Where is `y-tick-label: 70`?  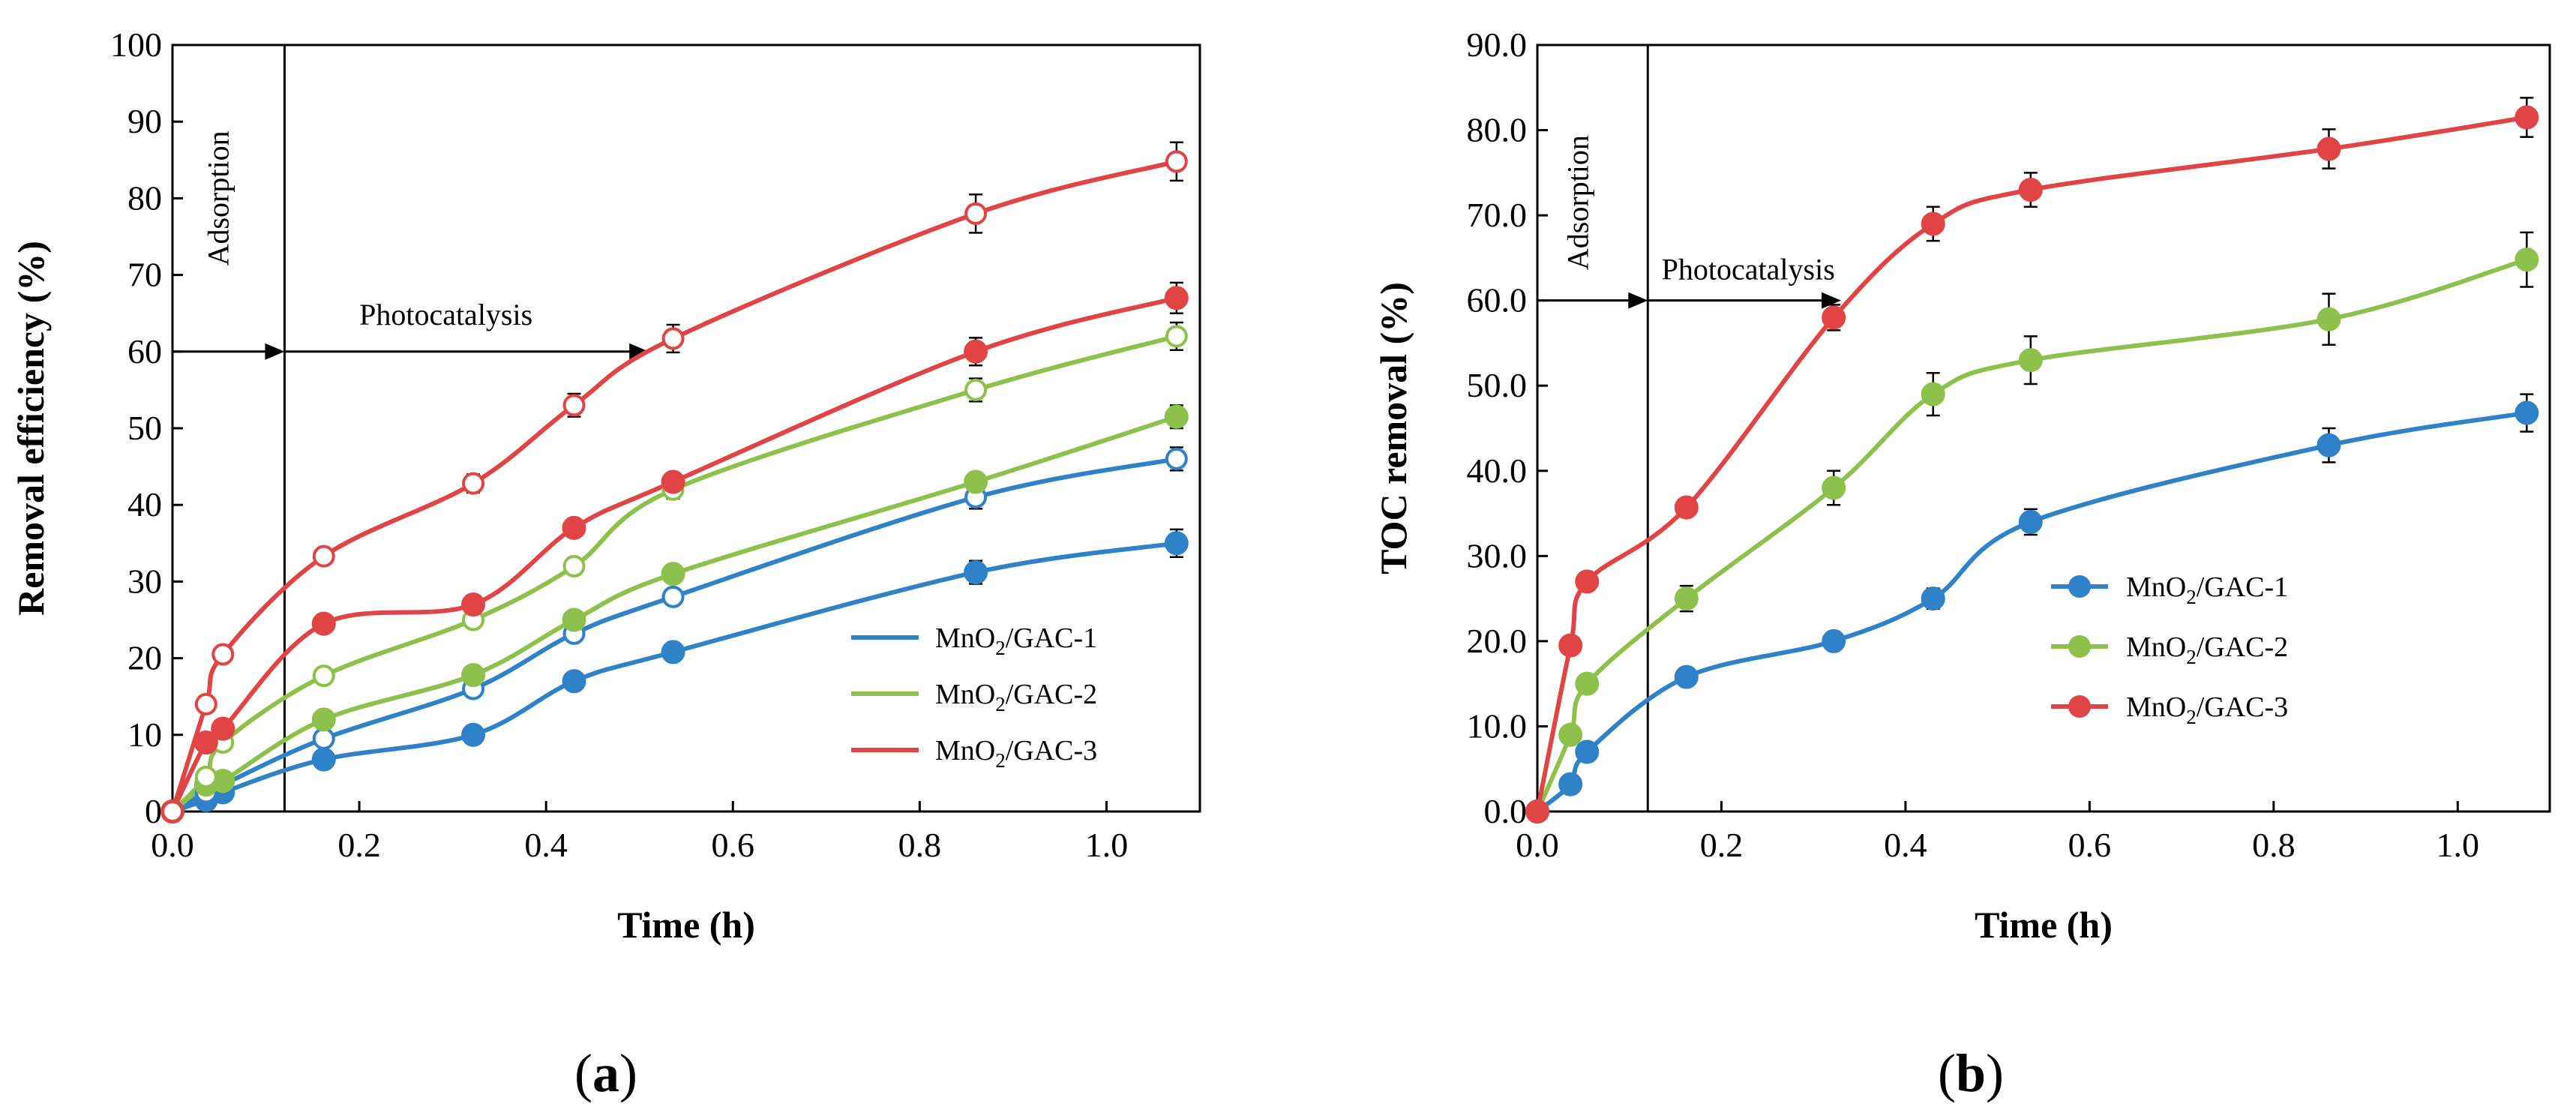
y-tick-label: 70 is located at coordinates (145, 275).